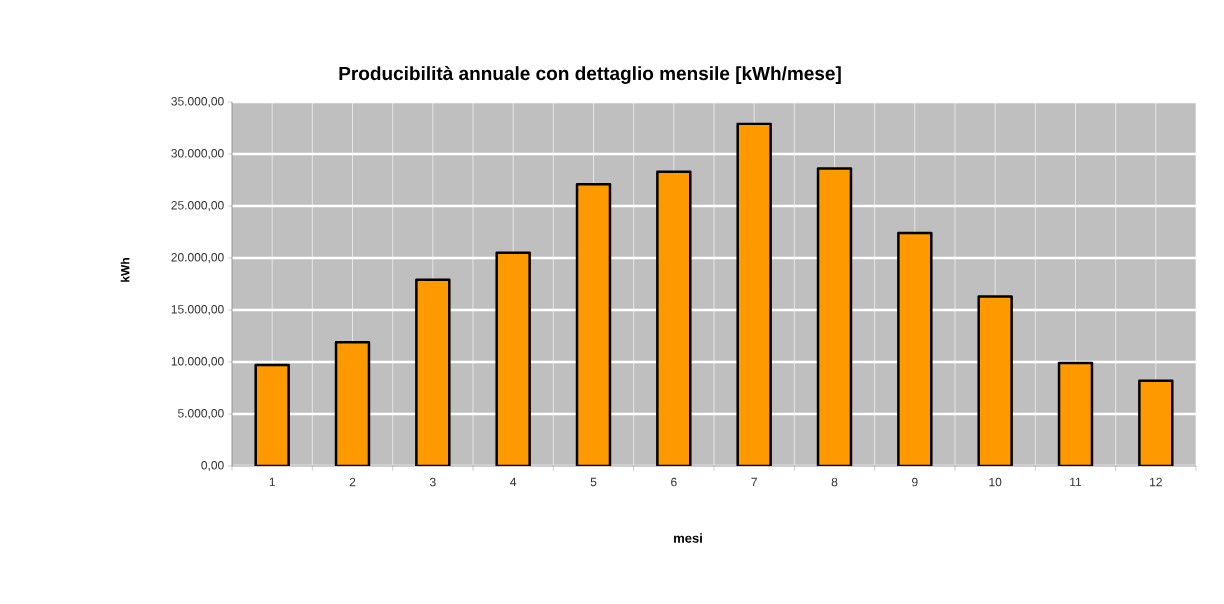 Image resolution: width=1224 pixels, height=604 pixels. Describe the element at coordinates (674, 482) in the screenshot. I see `x-tick-label: 6` at that location.